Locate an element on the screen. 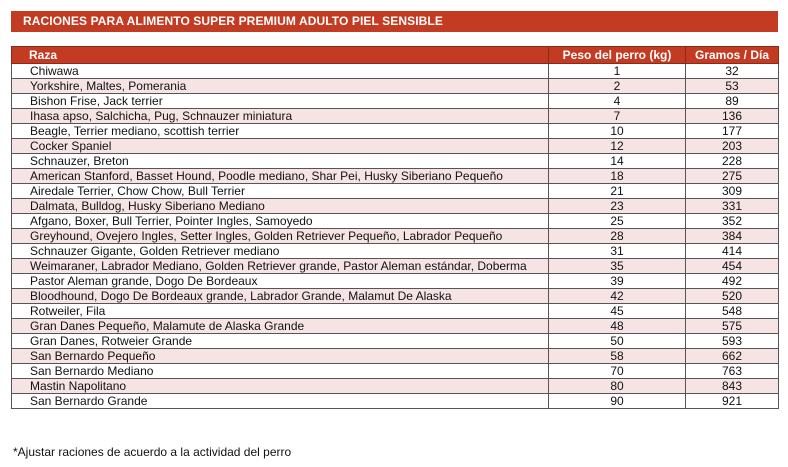  cell-peso: 4 is located at coordinates (617, 101).